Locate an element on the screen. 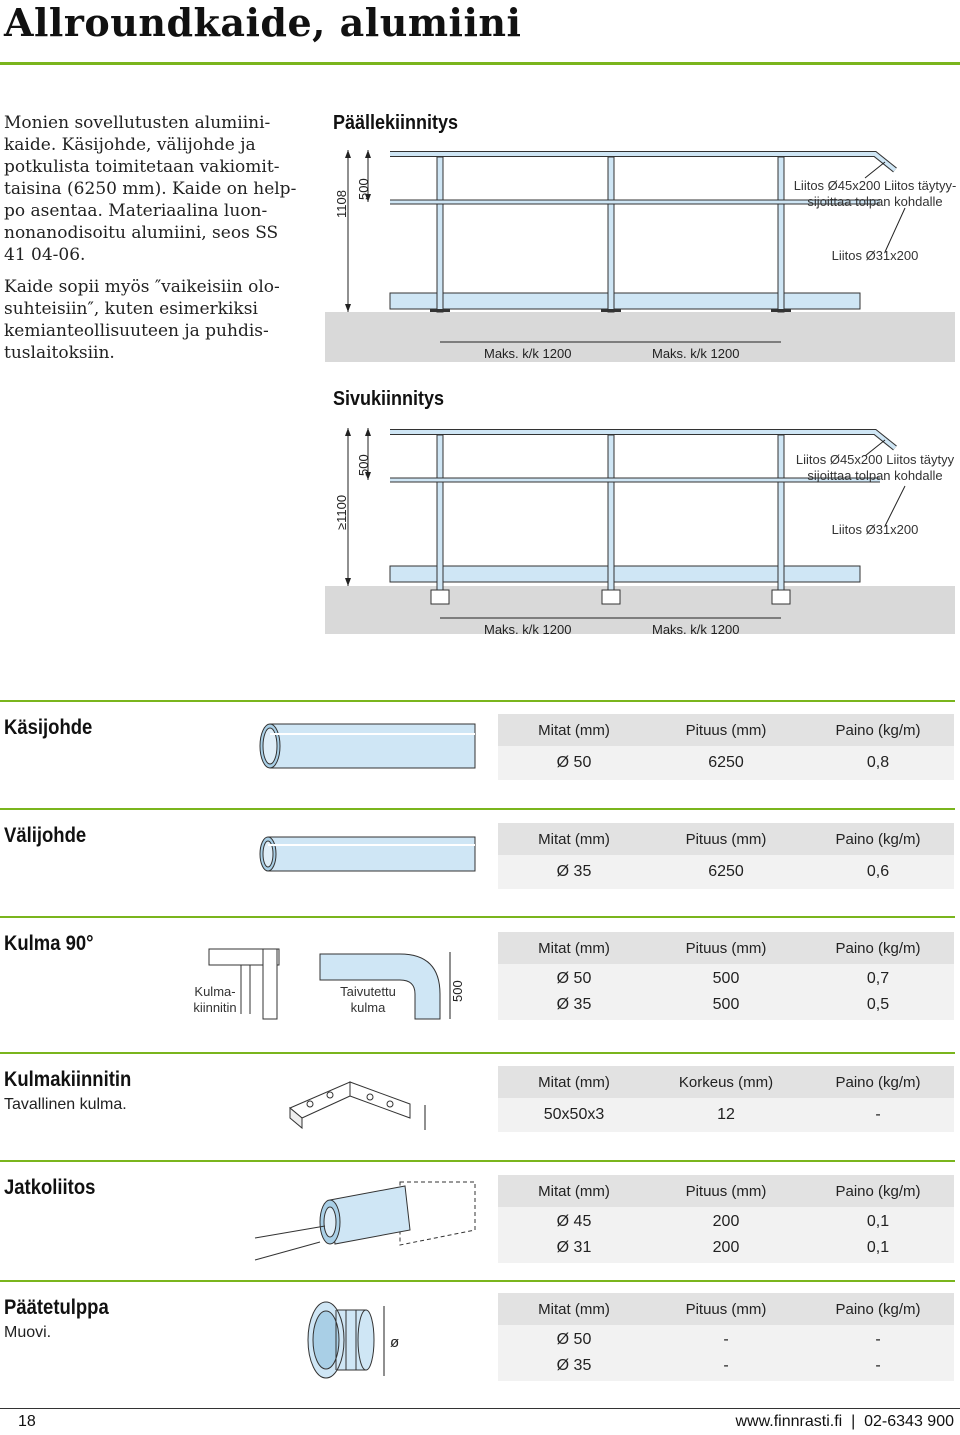  dim-end-cap: ø is located at coordinates (395, 1342).